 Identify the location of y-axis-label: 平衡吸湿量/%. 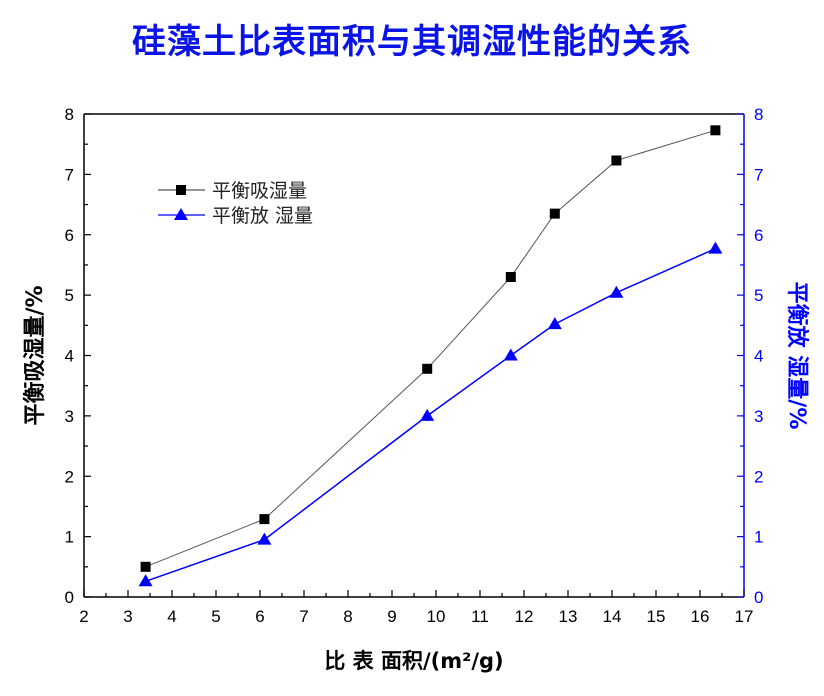
(35, 355).